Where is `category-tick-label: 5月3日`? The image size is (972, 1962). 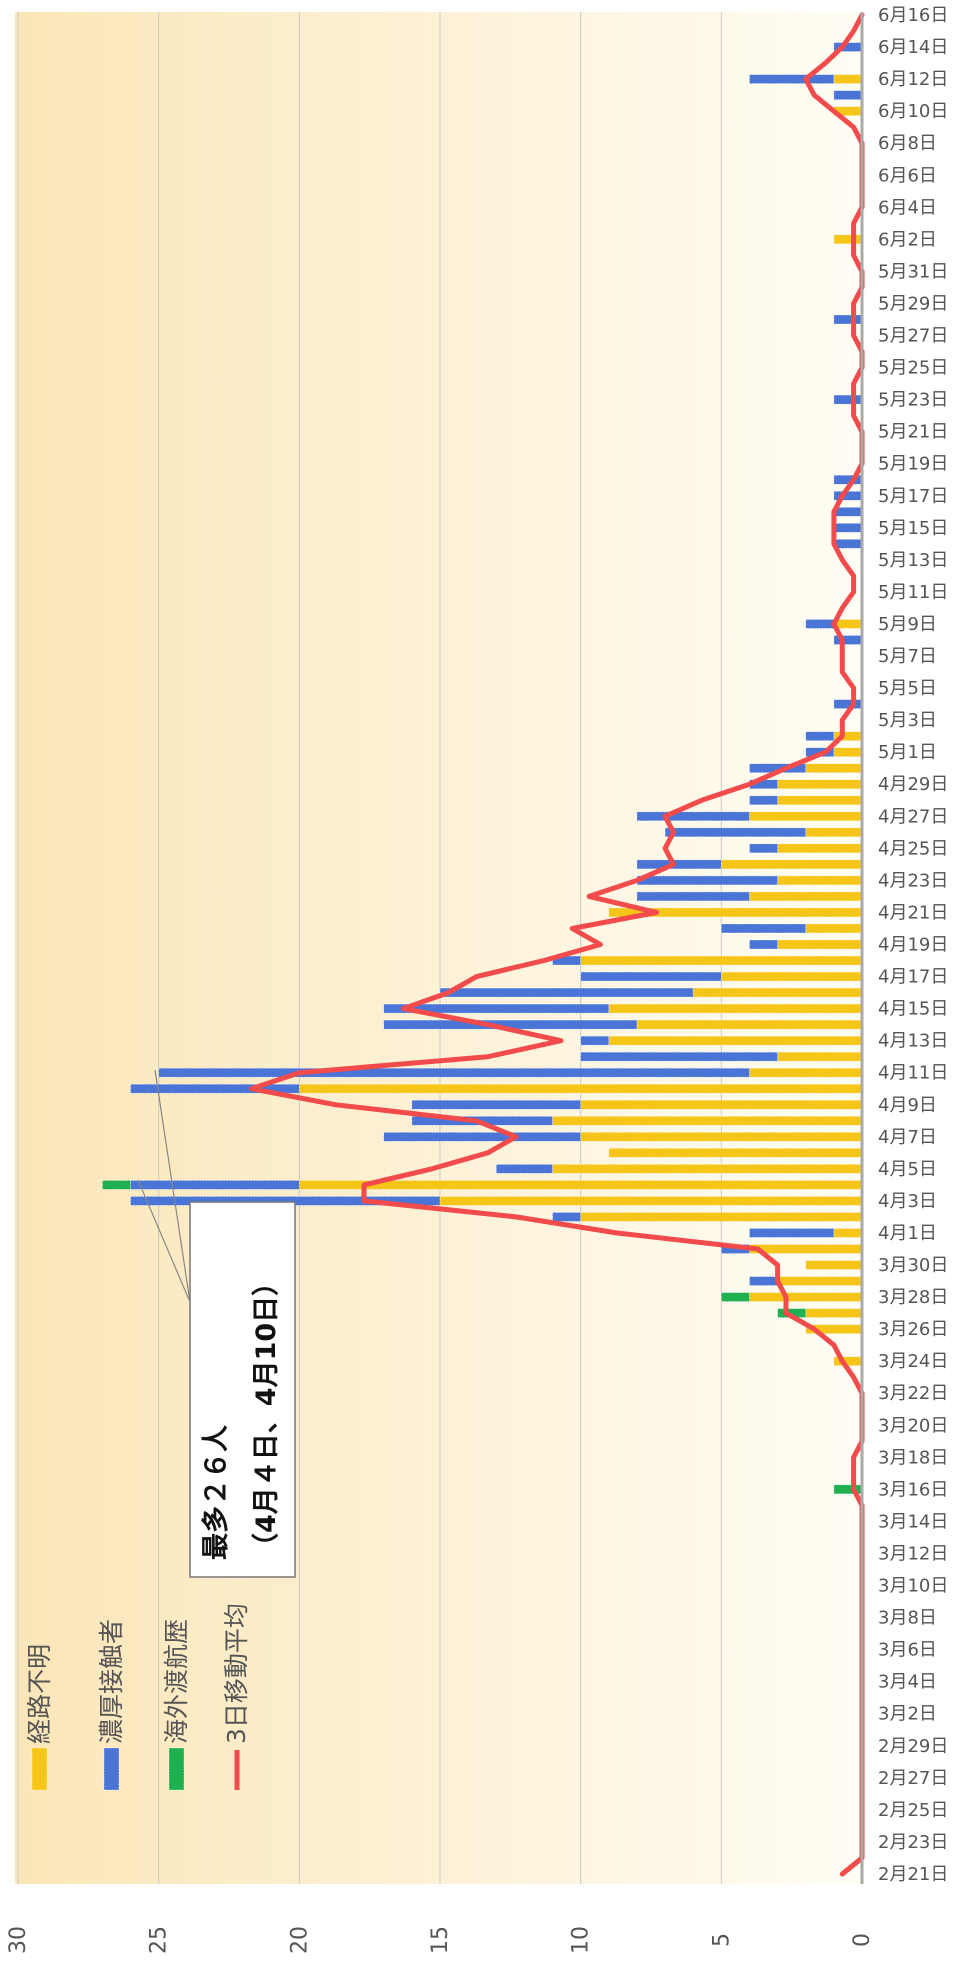 category-tick-label: 5月3日 is located at coordinates (907, 720).